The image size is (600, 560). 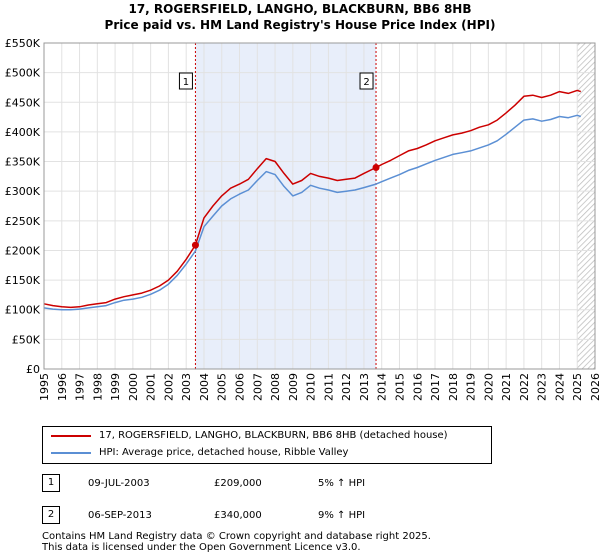 What do you see at coordinates (506, 387) in the screenshot?
I see `x-tick-label: 2021` at bounding box center [506, 387].